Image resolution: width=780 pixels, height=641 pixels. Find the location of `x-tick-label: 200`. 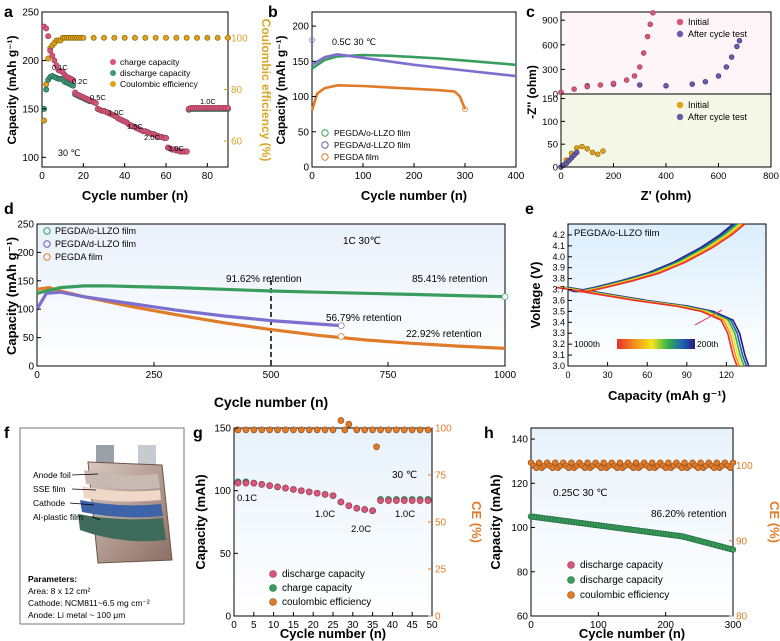

x-tick-label: 200 is located at coordinates (665, 625).